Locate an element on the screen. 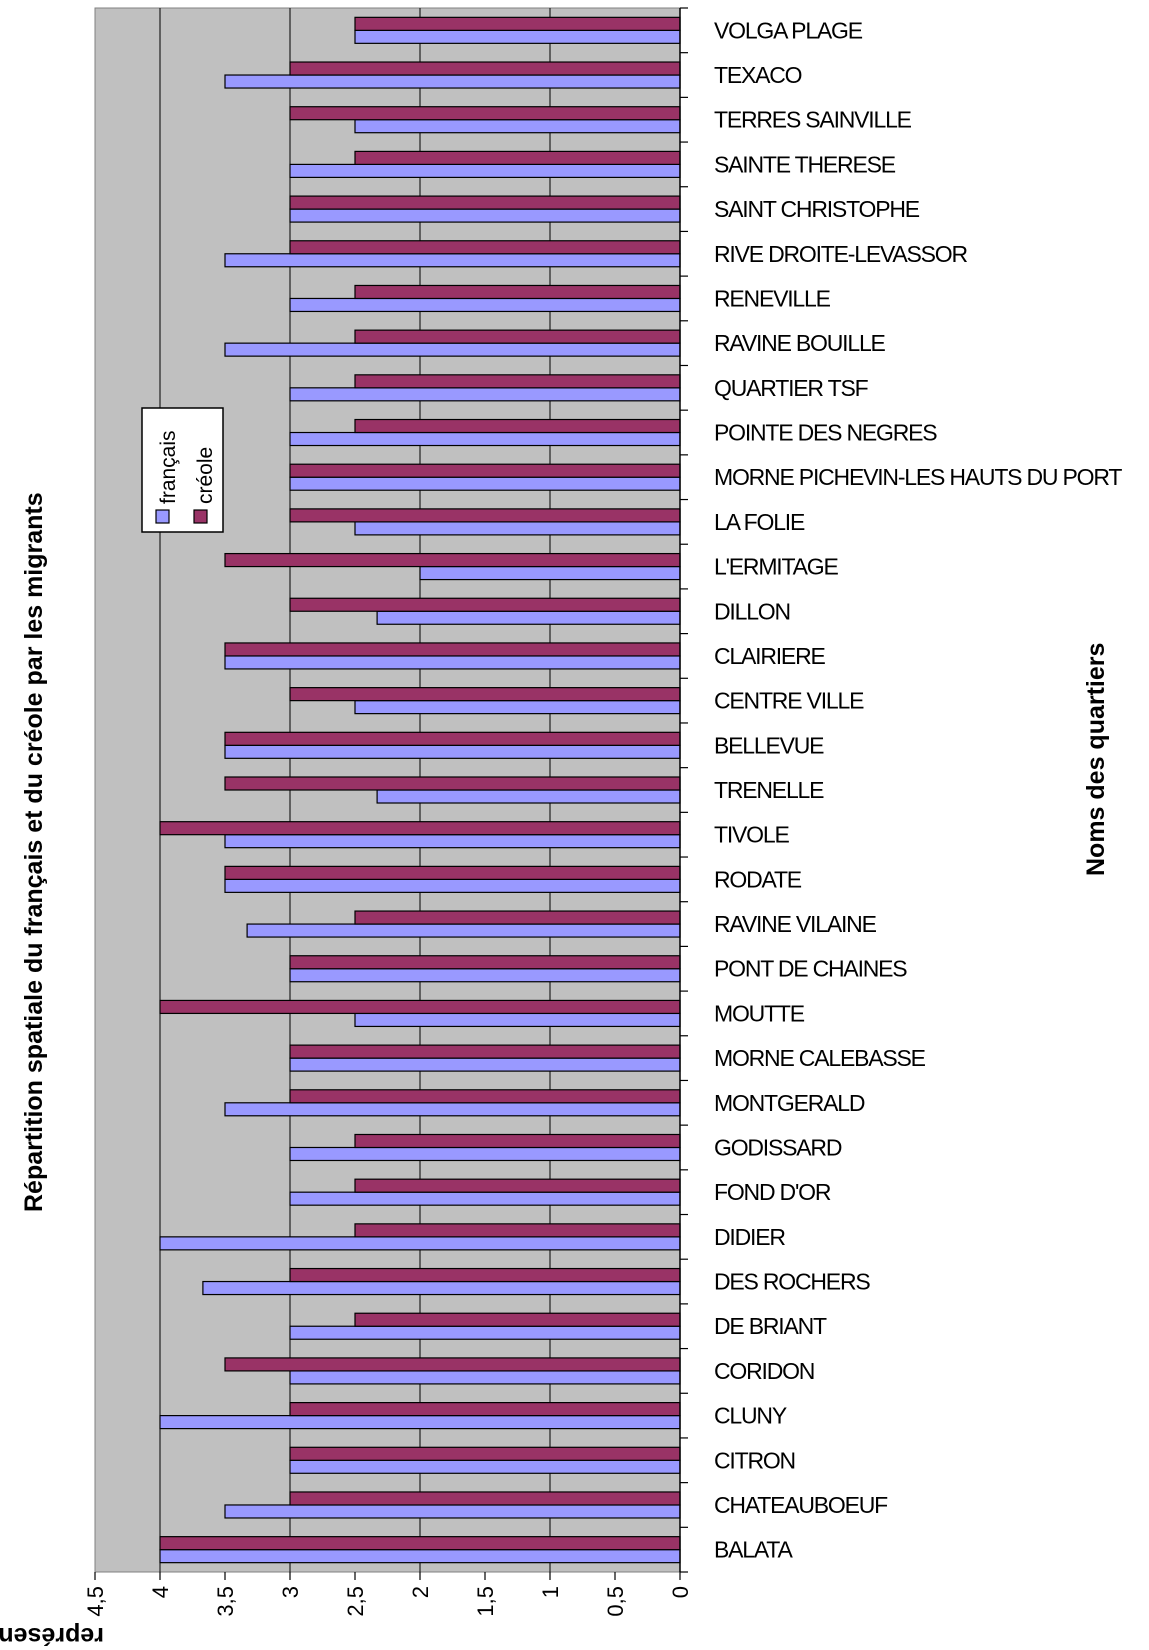 This screenshot has height=1650, width=1149. category-label: POINTE DES NEGRES is located at coordinates (825, 433).